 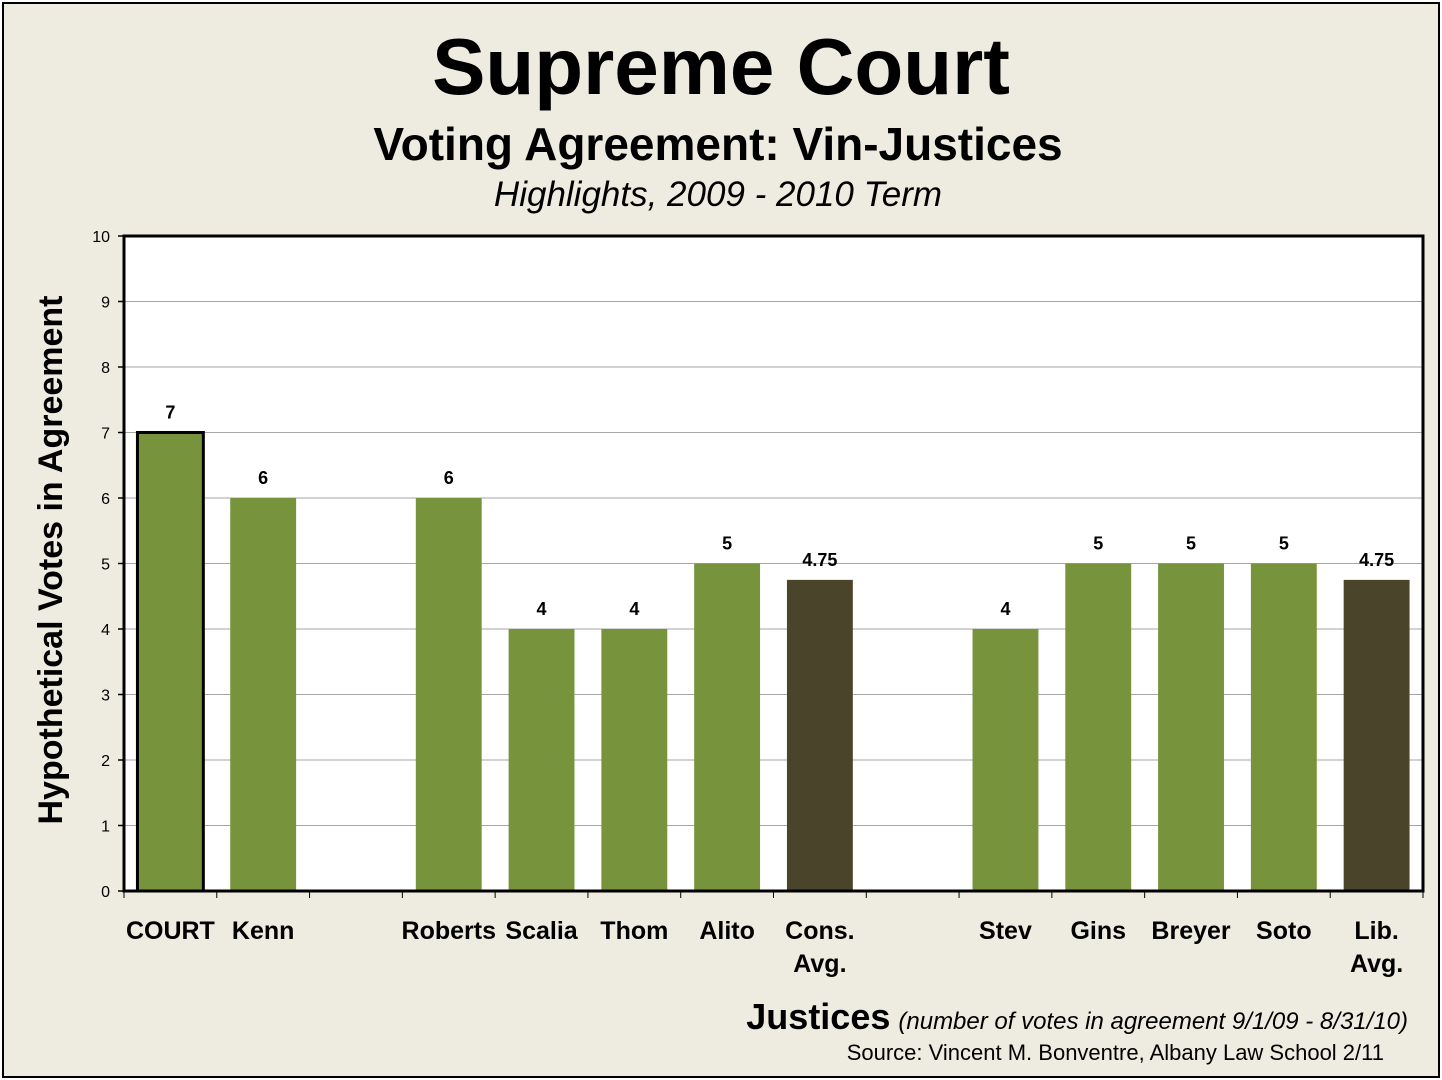 What do you see at coordinates (170, 931) in the screenshot?
I see `category-label: COURT` at bounding box center [170, 931].